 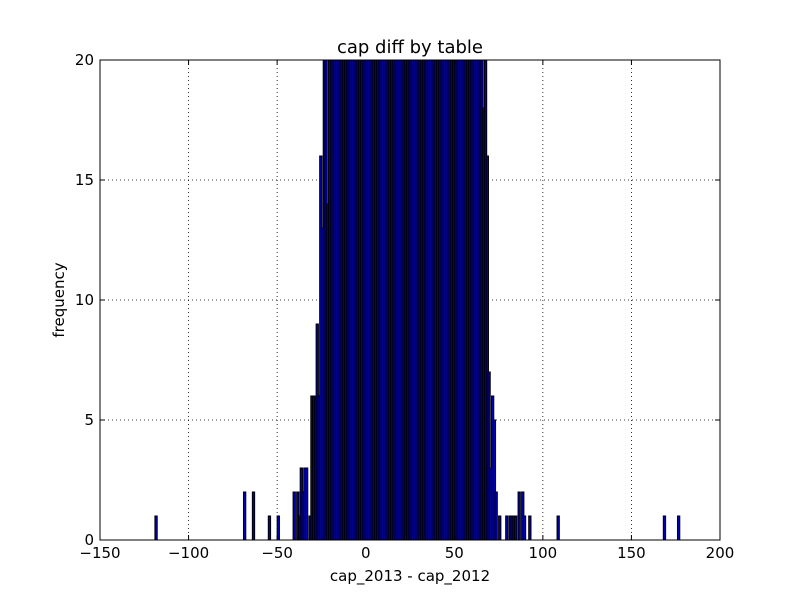 What do you see at coordinates (188, 553) in the screenshot?
I see `x-tick-label: −100` at bounding box center [188, 553].